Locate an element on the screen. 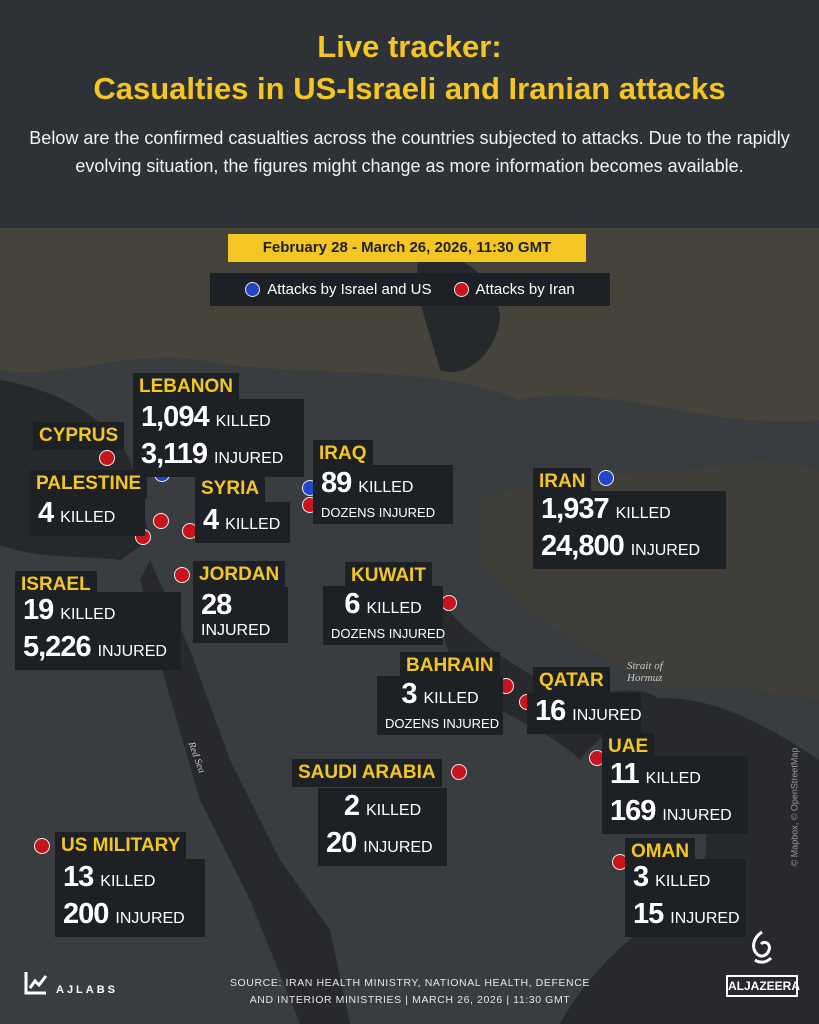  ajlabs-chart-icon is located at coordinates (36, 983).